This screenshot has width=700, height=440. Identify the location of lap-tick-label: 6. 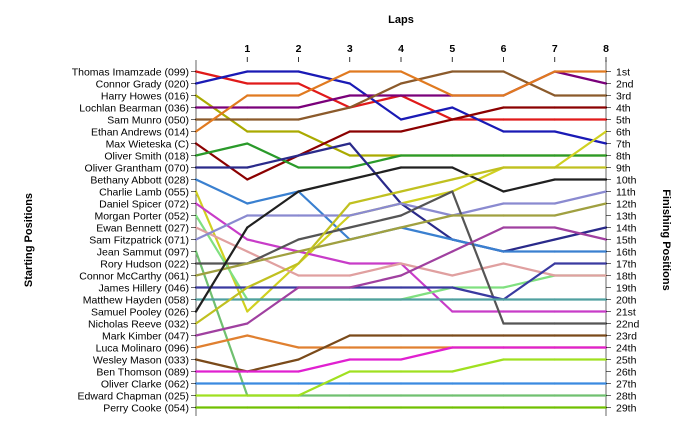
(504, 49).